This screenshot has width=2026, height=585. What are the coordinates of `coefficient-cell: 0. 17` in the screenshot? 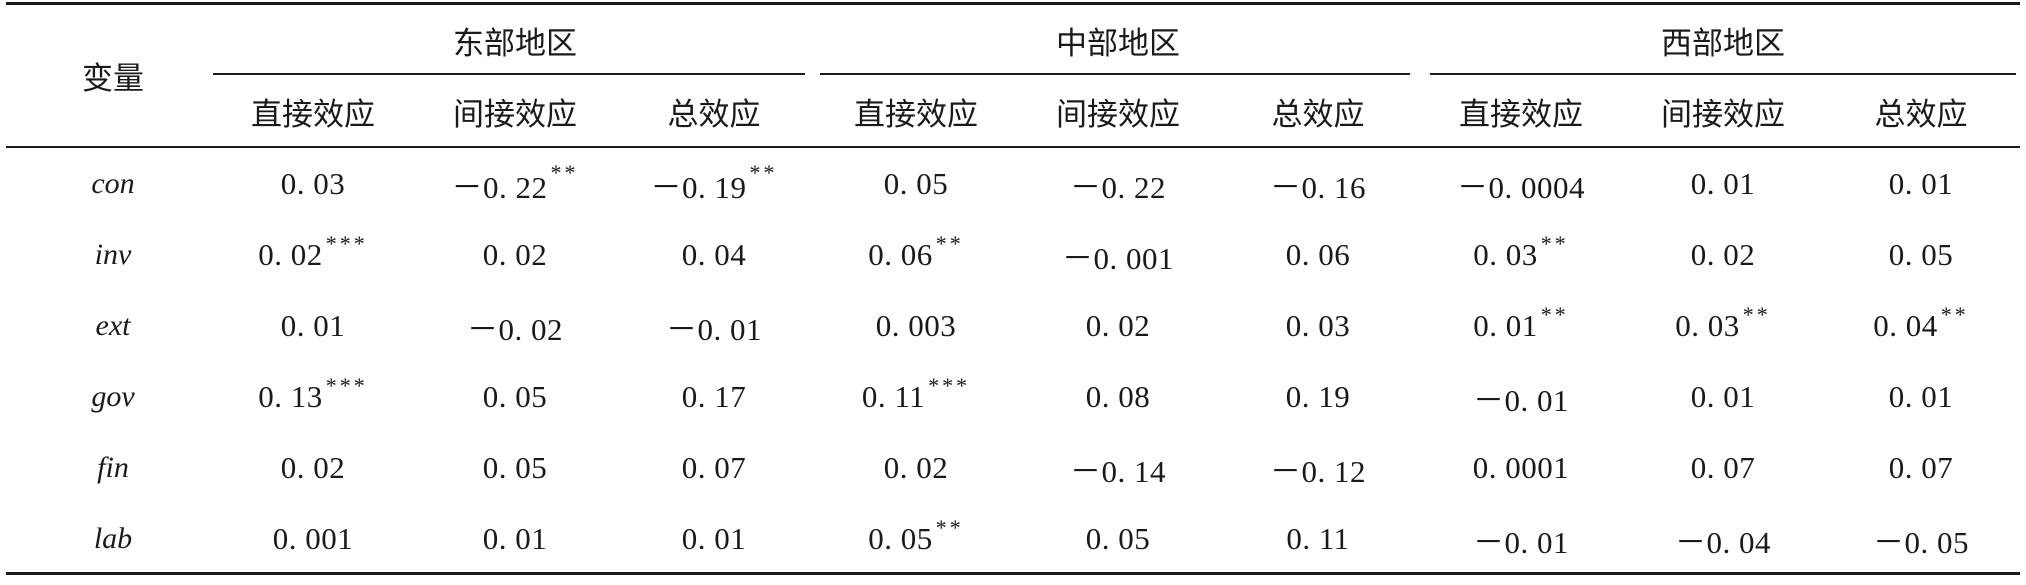 It's located at (714, 397).